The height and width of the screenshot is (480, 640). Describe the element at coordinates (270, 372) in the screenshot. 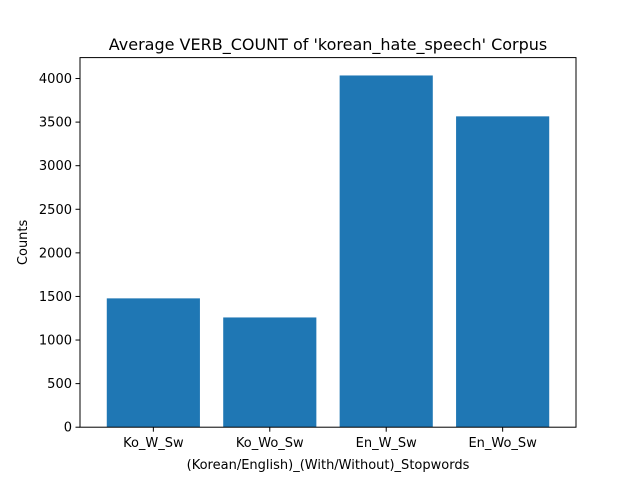

I see `bar-ko-wo-sw` at that location.